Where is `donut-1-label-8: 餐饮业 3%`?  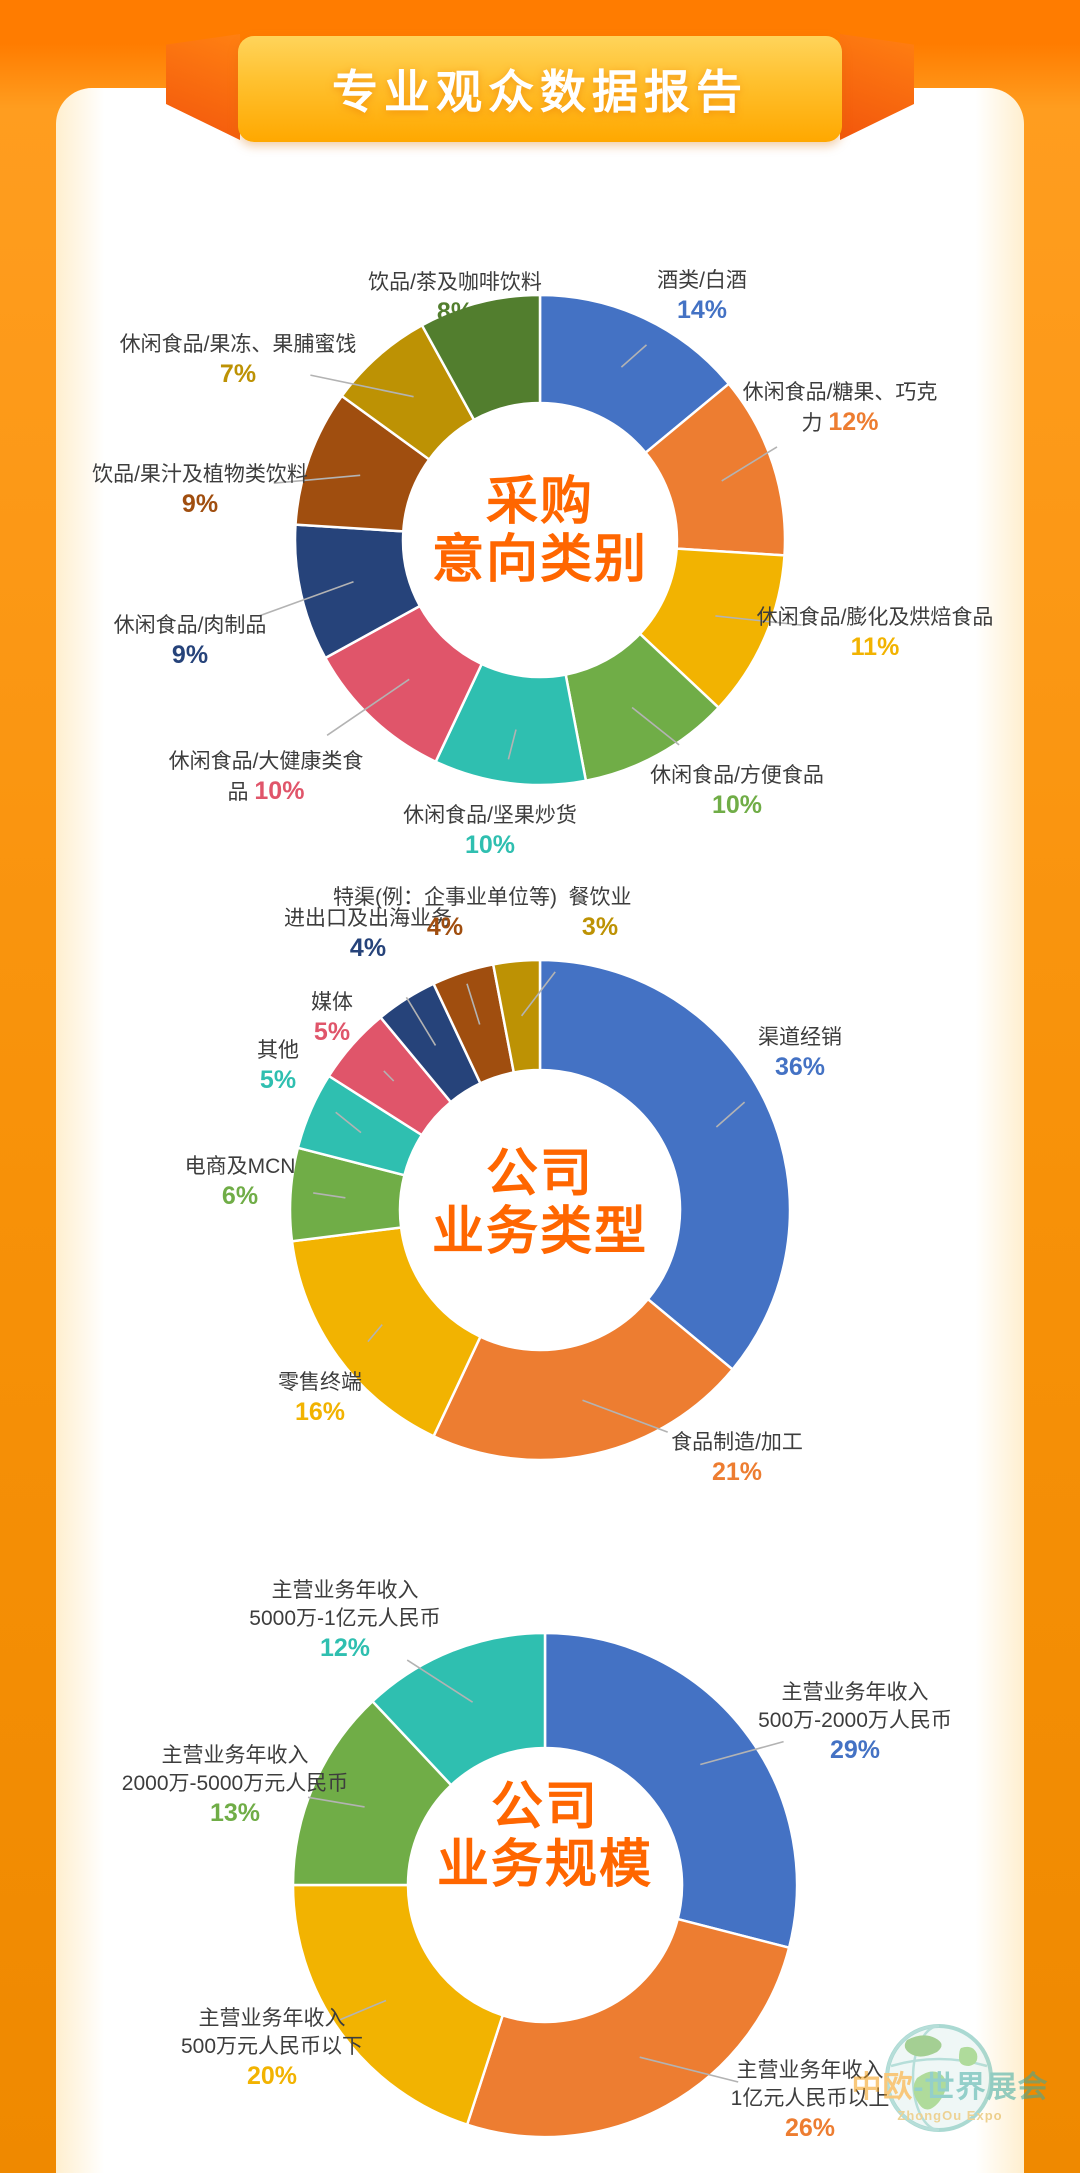 donut-1-label-8: 餐饮业 3% is located at coordinates (600, 913).